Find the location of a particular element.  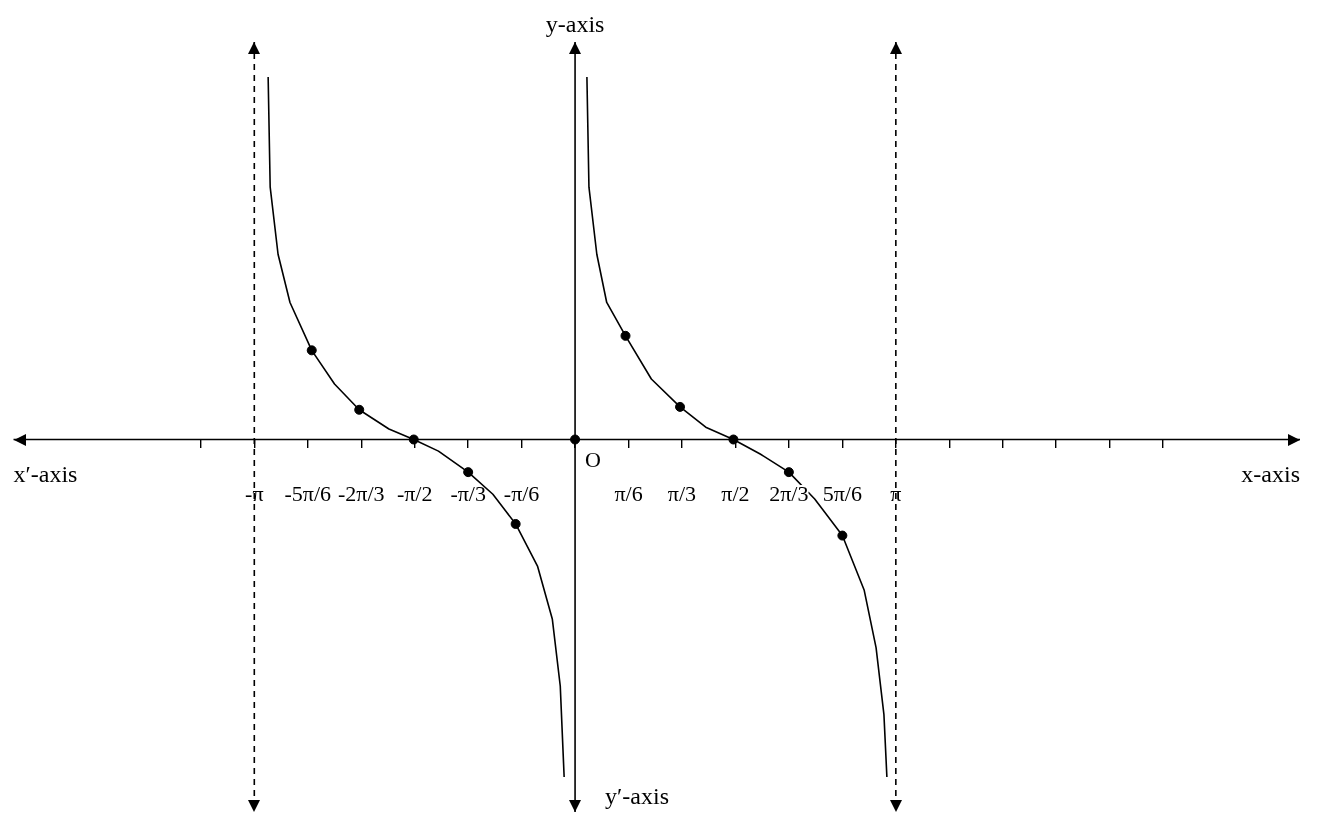

x-tick-label: π/6 is located at coordinates (628, 494).